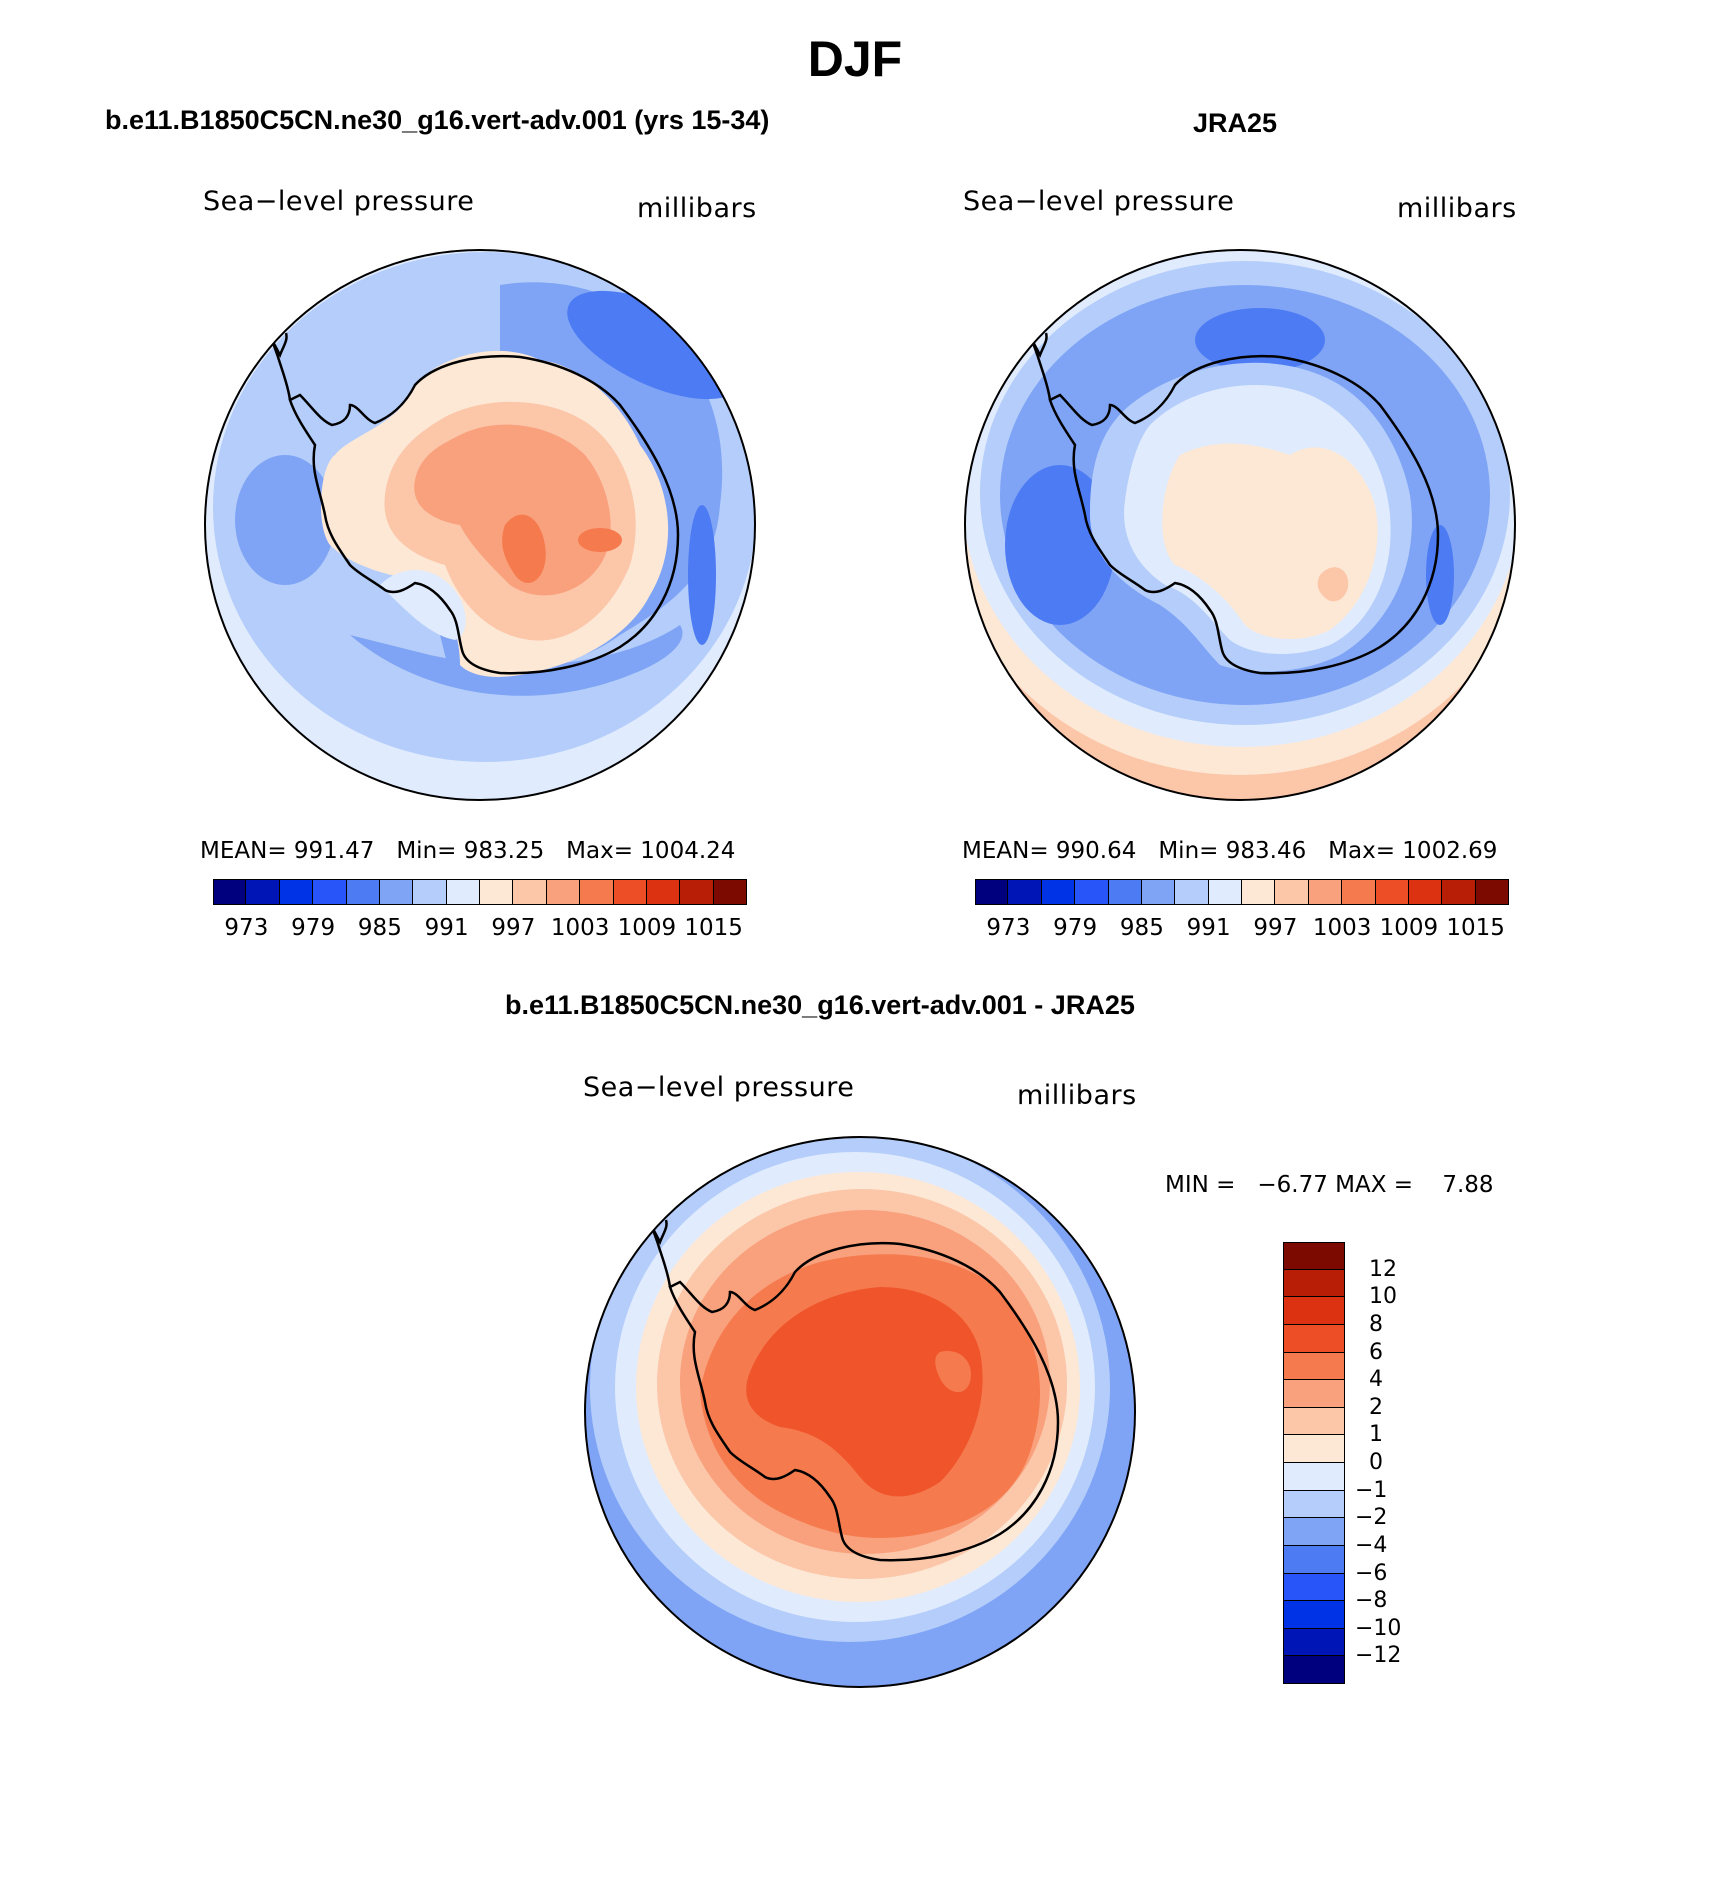 Image resolution: width=1710 pixels, height=1885 pixels. I want to click on diff-minmax: MIN = −6.77 MAX = 7.88, so click(1329, 1185).